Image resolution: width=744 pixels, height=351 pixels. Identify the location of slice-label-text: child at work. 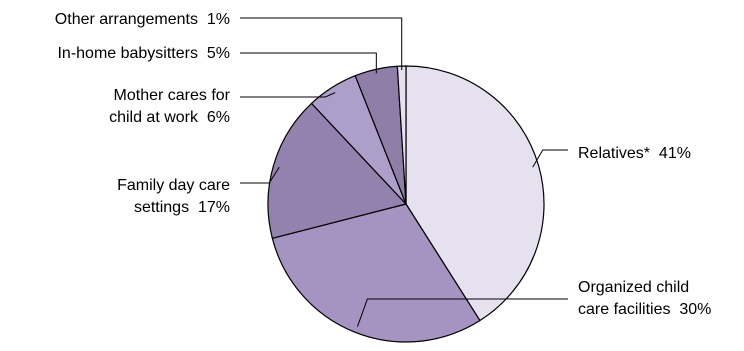
(154, 117).